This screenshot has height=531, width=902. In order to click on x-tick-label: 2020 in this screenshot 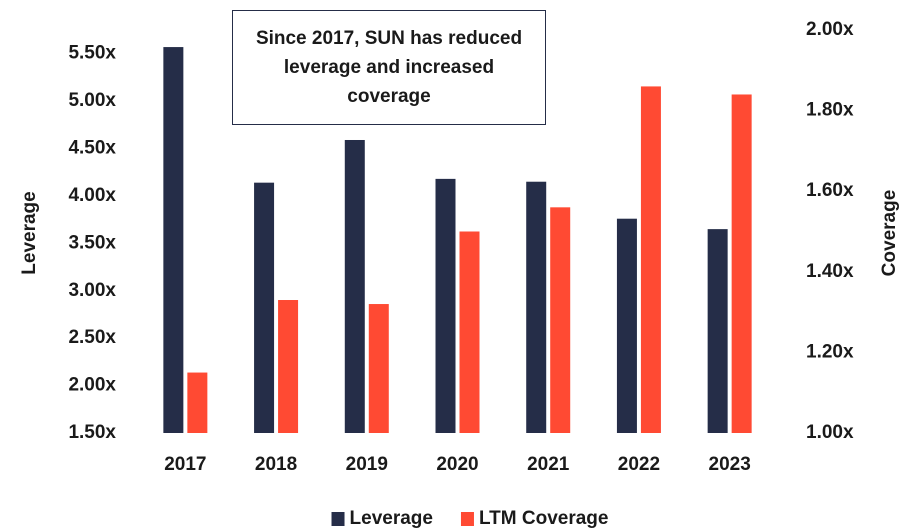, I will do `click(457, 464)`.